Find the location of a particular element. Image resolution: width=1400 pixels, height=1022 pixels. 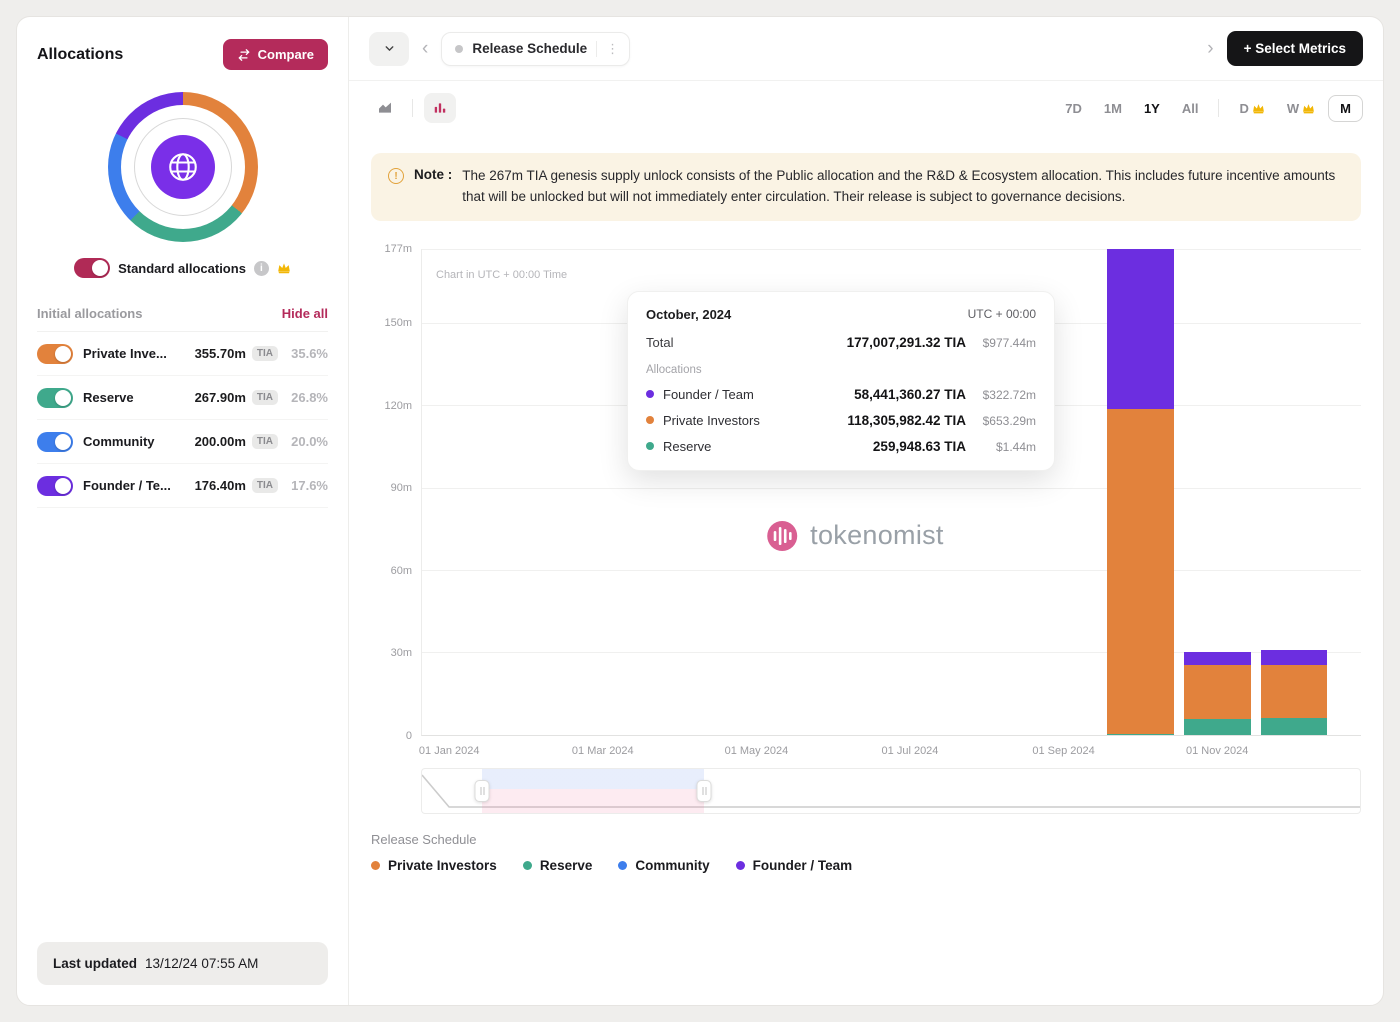

timeline-brush is located at coordinates (891, 790).